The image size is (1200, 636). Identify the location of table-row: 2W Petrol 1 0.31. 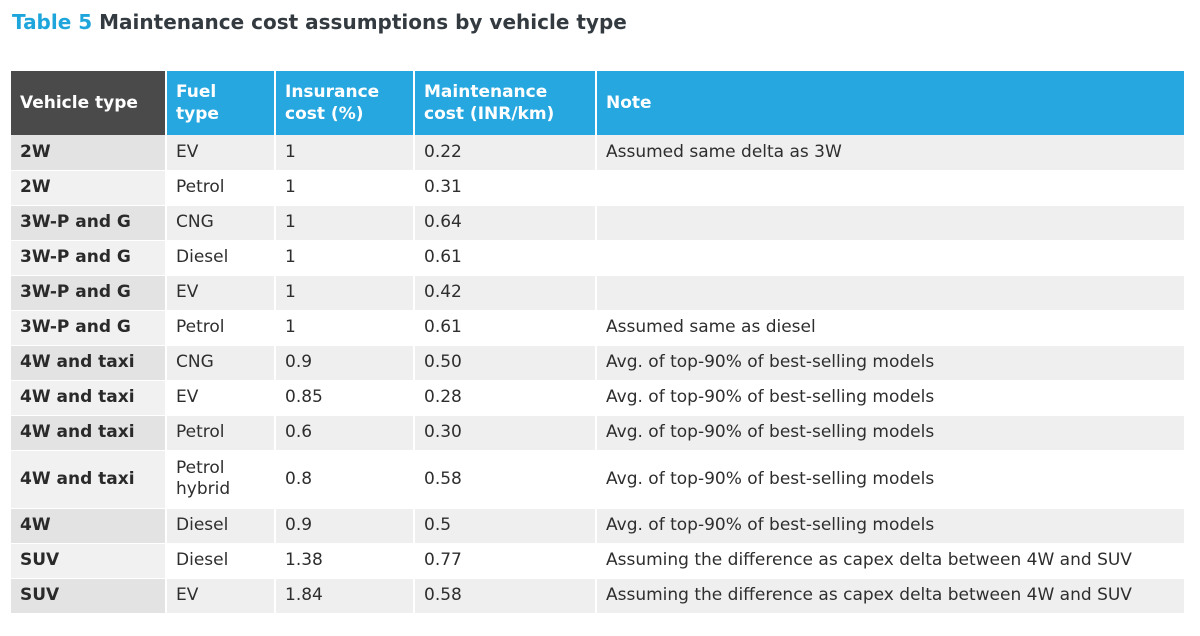
(597, 188).